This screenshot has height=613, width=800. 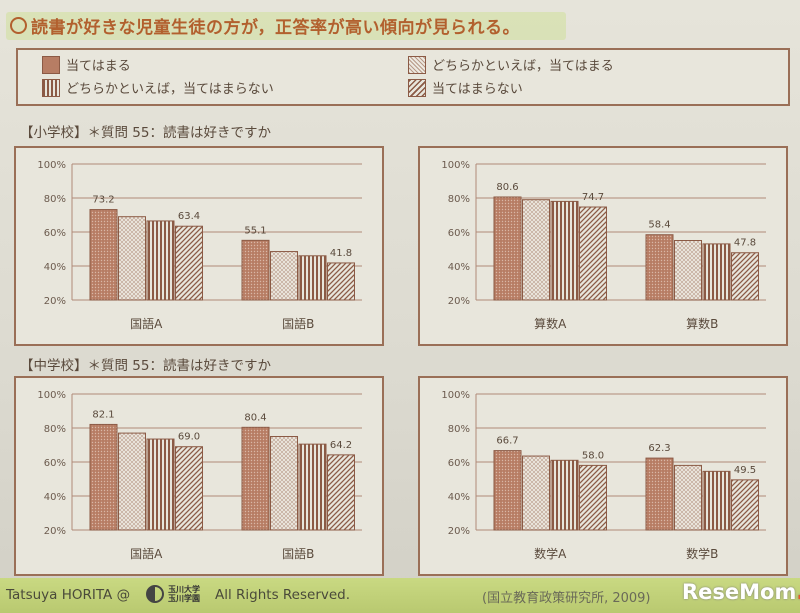 I want to click on legend-item-1: 当てはまる, so click(x=86, y=64).